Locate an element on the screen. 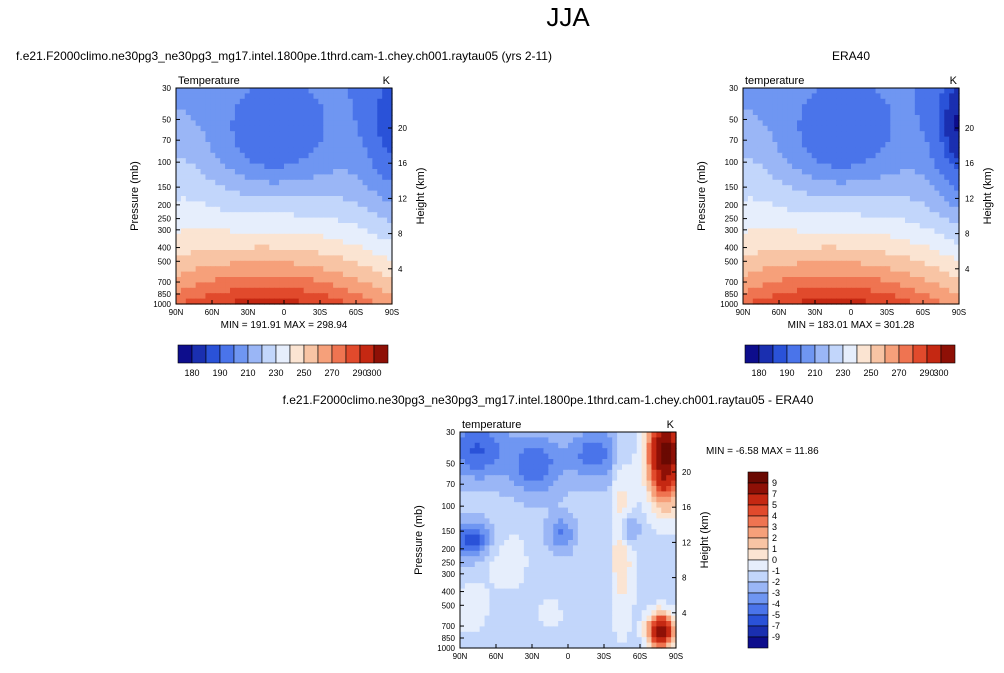 This screenshot has height=673, width=1004. y-tick-label: 500 is located at coordinates (165, 261).